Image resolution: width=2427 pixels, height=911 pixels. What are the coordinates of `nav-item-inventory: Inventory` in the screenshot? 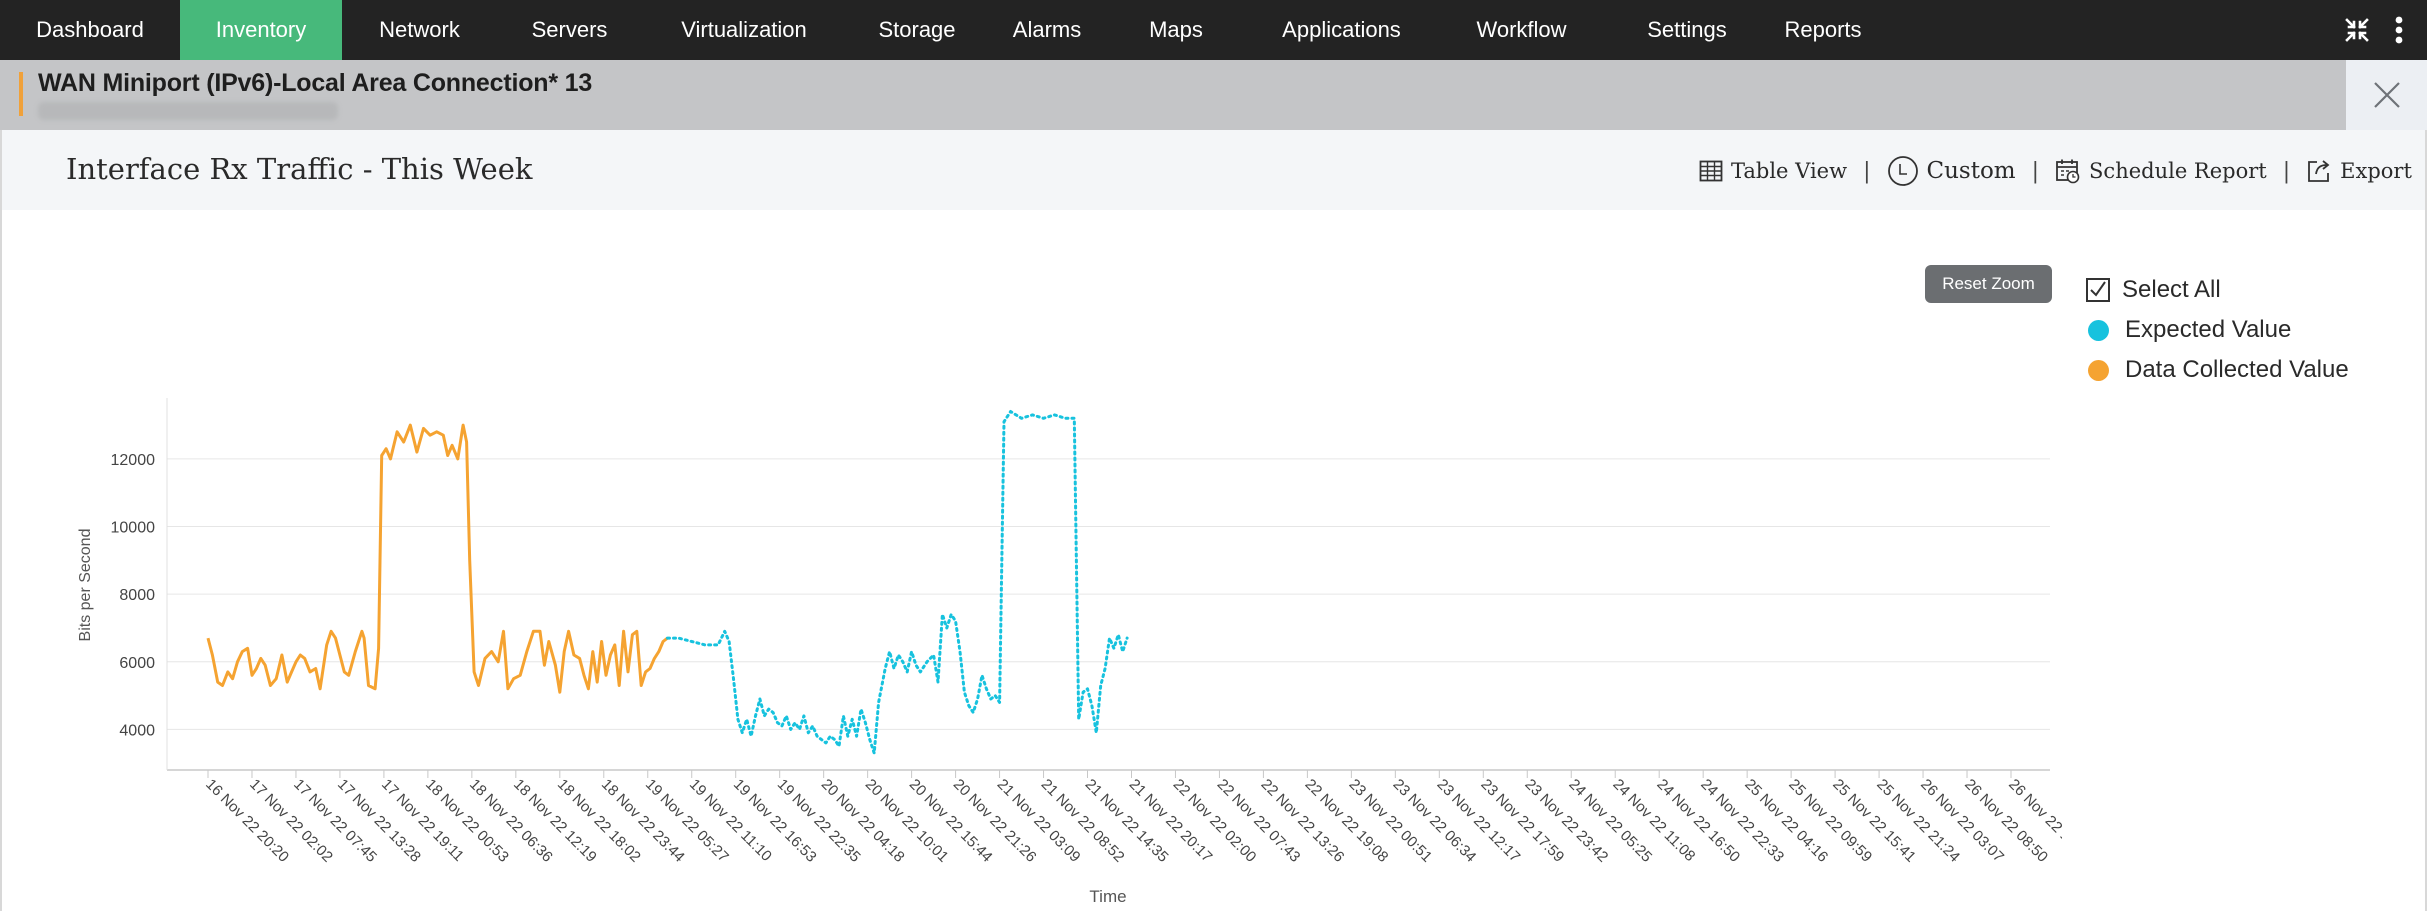 It's located at (261, 30).